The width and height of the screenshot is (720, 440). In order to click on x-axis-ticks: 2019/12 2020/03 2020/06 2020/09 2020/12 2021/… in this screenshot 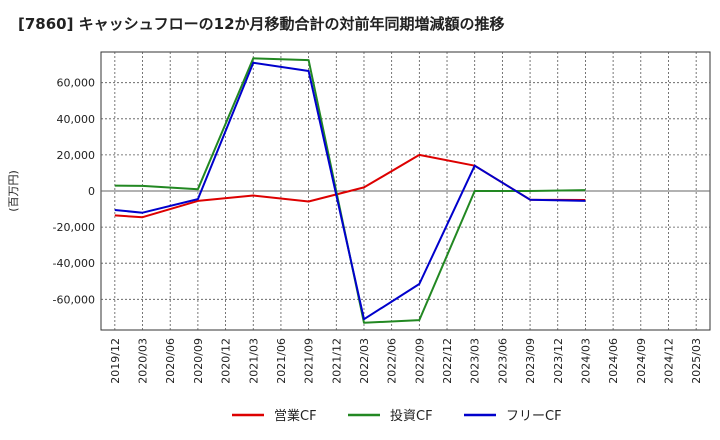, I will do `click(406, 361)`.